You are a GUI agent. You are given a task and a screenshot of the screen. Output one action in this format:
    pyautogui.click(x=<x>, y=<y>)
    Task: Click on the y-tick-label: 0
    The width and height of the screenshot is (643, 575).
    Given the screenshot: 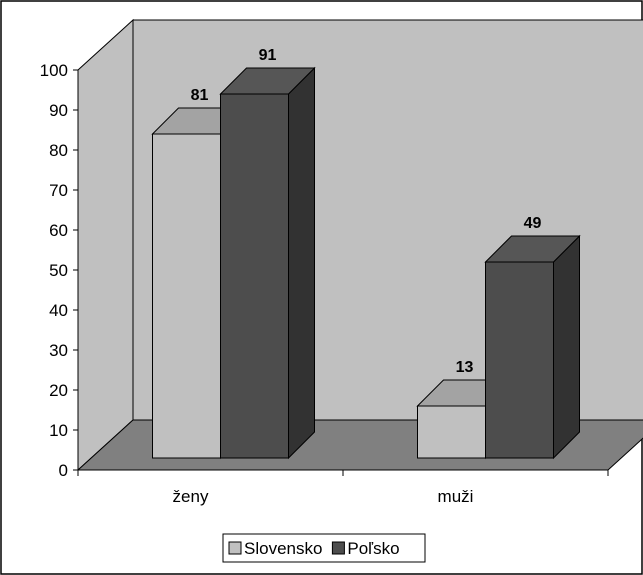 What is the action you would take?
    pyautogui.click(x=63, y=470)
    